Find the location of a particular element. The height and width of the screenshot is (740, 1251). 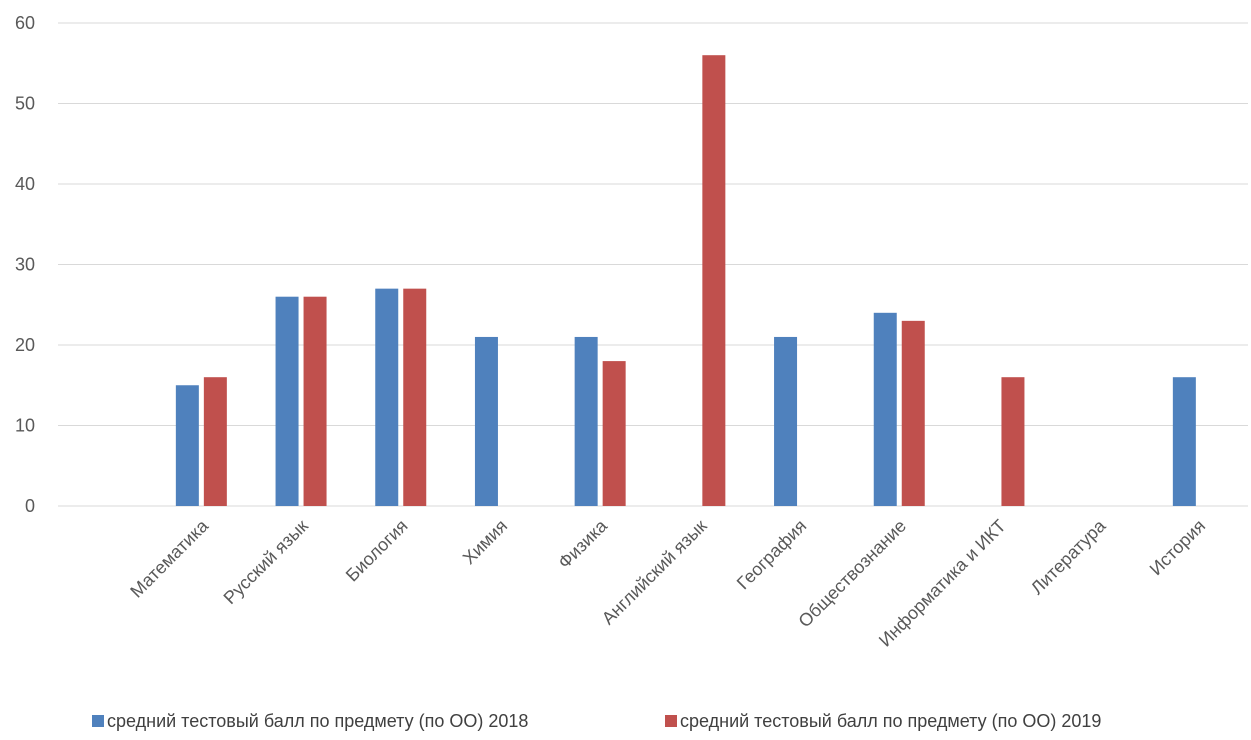

y-tick-label: 50 is located at coordinates (25, 104).